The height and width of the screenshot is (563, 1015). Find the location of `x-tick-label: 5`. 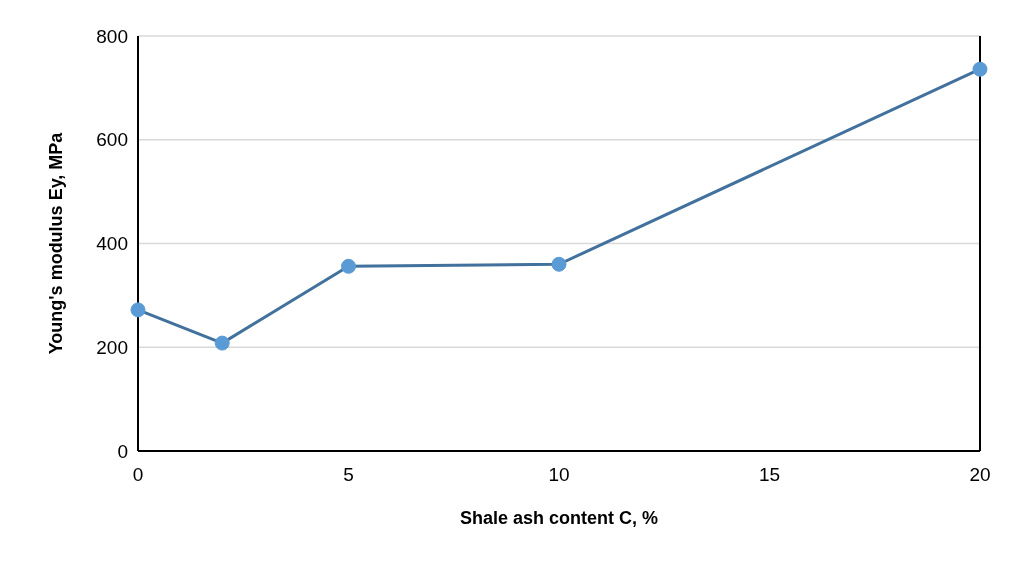

x-tick-label: 5 is located at coordinates (348, 474).